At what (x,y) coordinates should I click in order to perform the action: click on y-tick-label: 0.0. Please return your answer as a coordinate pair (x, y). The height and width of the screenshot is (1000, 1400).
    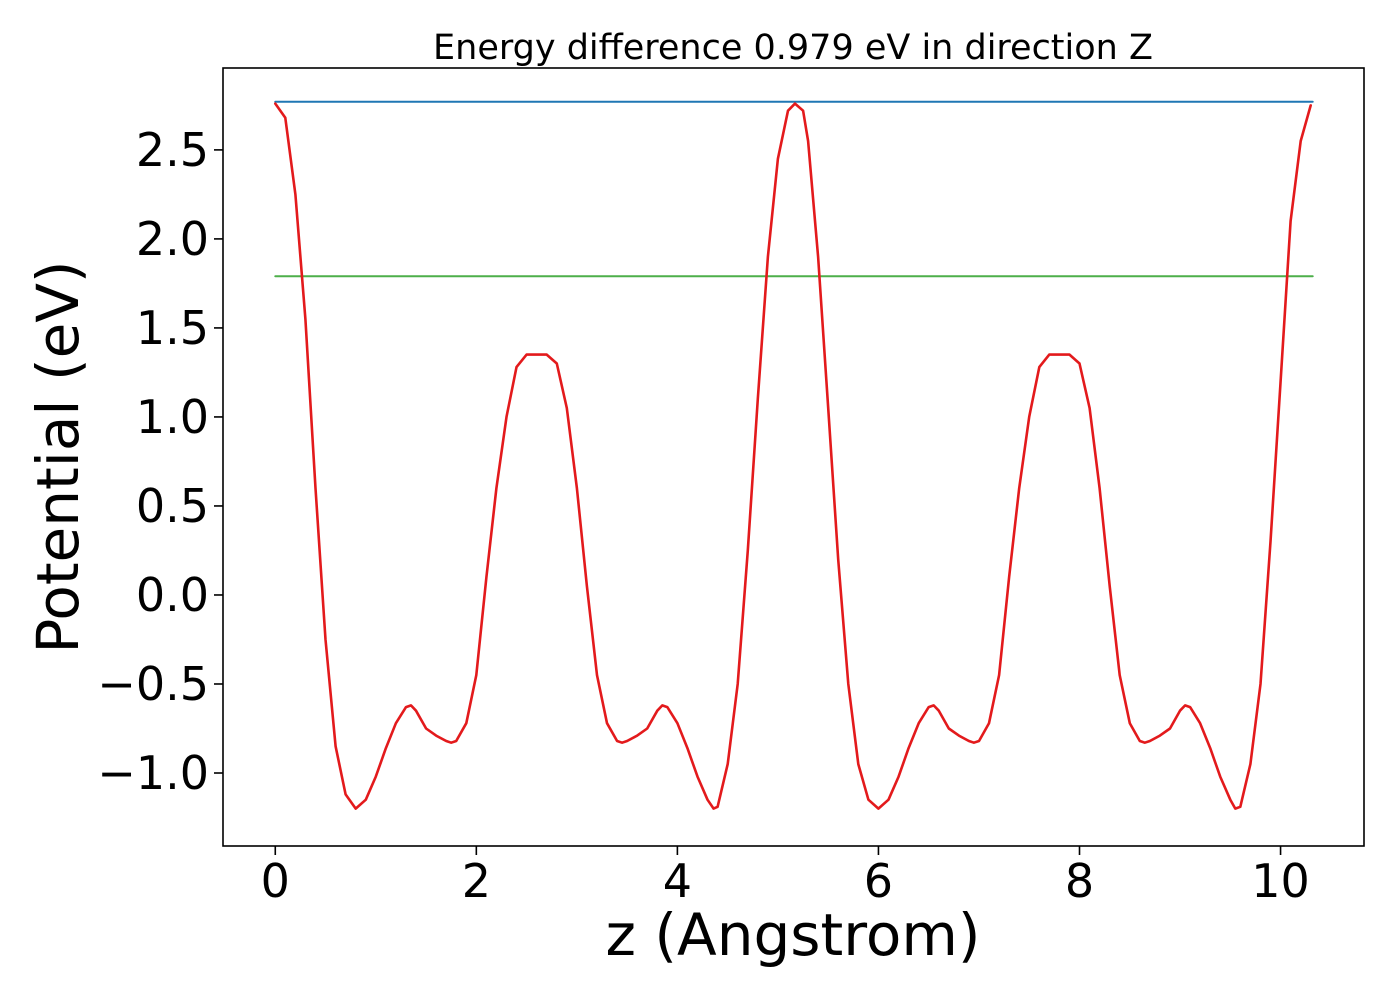
    Looking at the image, I should click on (172, 595).